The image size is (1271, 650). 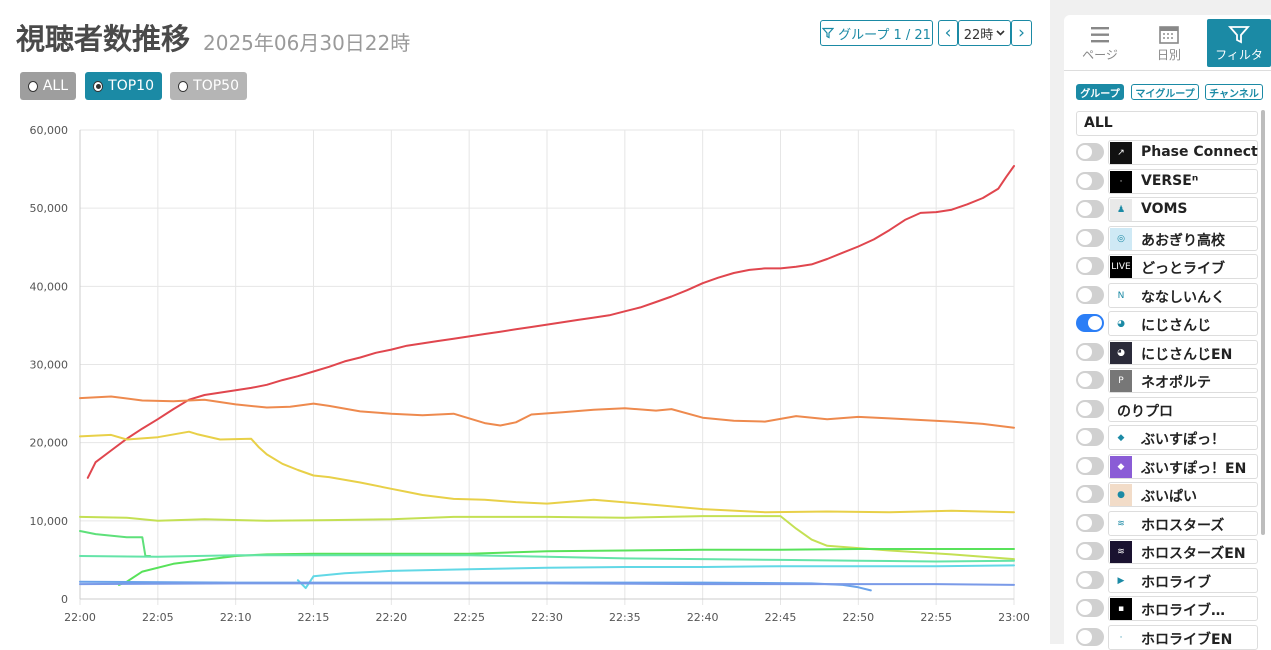 What do you see at coordinates (1187, 354) in the screenshot?
I see `group-item-label: にじさんじEN` at bounding box center [1187, 354].